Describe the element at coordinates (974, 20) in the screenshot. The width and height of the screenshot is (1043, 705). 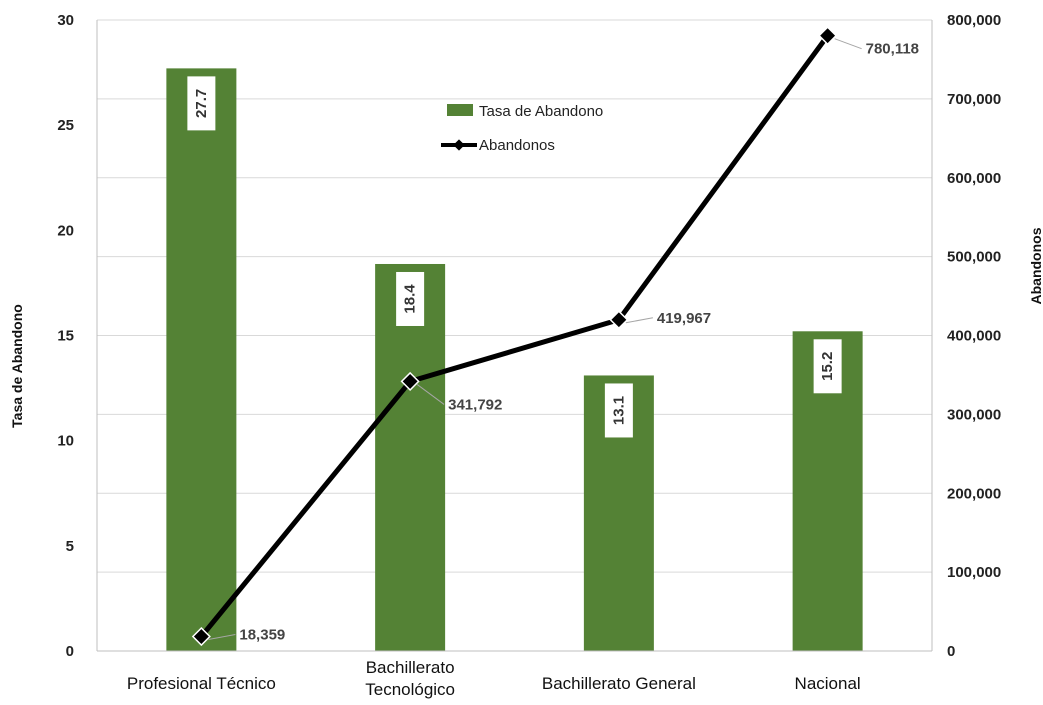
I see `y2-tick-label: 800,000` at that location.